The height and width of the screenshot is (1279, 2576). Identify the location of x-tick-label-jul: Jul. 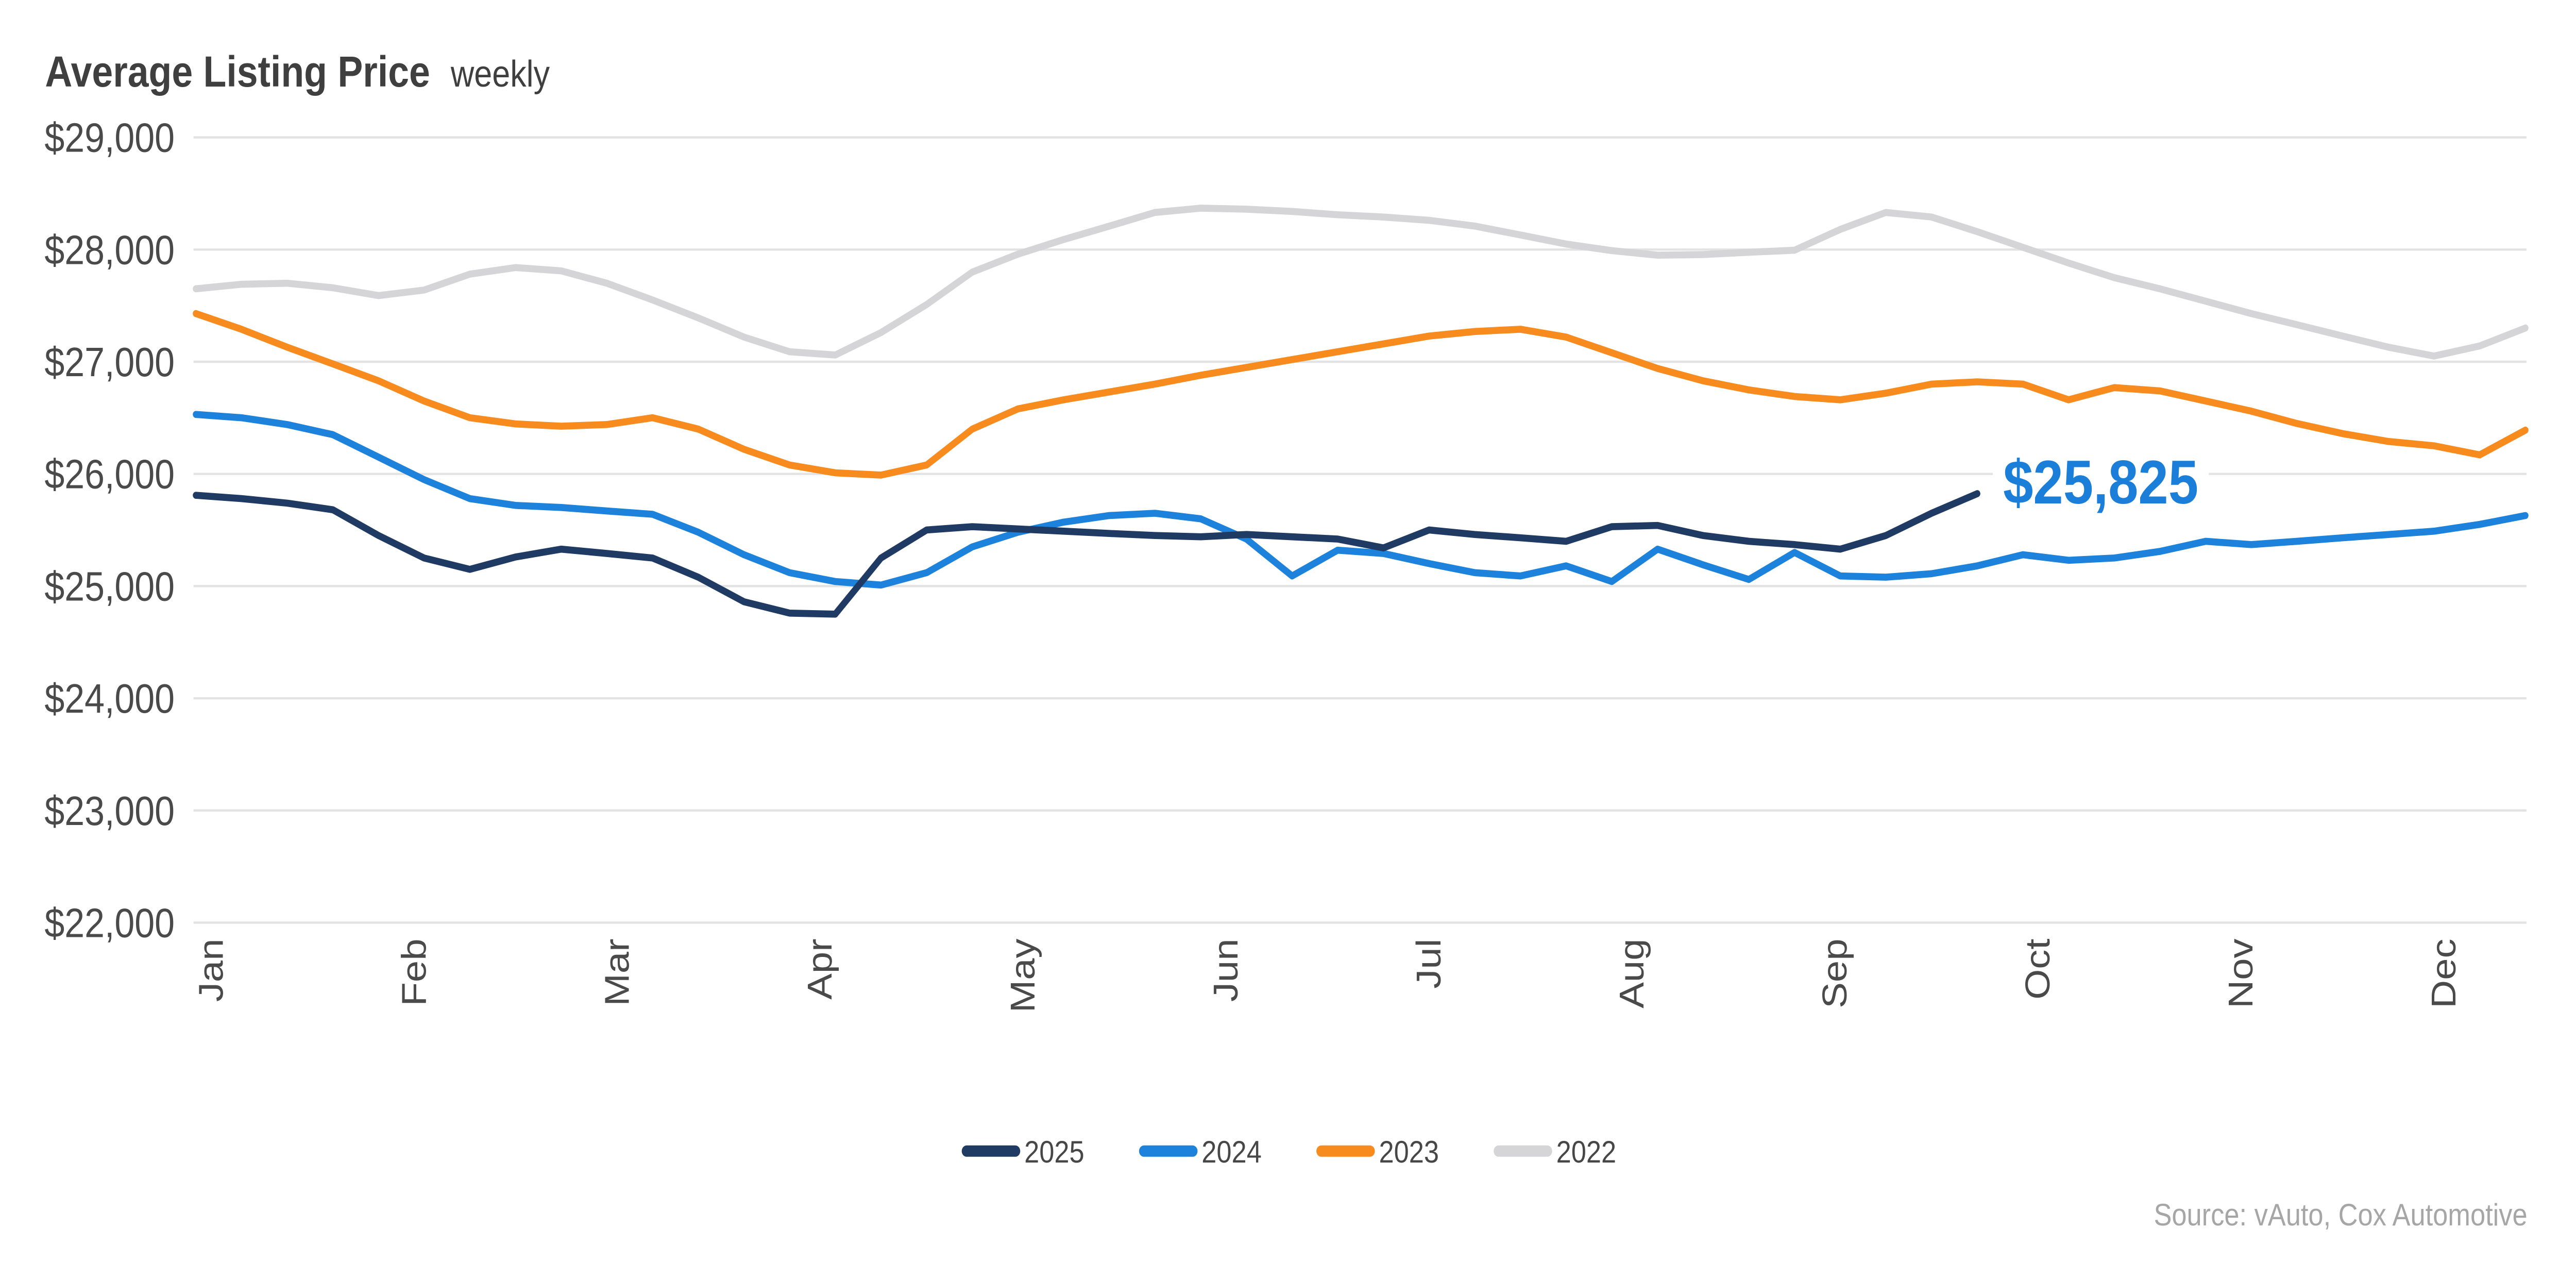
(1429, 963).